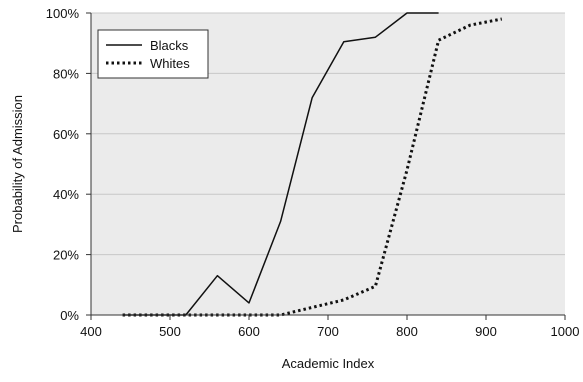 The width and height of the screenshot is (583, 382). I want to click on x-axis-title: Academic Index, so click(328, 363).